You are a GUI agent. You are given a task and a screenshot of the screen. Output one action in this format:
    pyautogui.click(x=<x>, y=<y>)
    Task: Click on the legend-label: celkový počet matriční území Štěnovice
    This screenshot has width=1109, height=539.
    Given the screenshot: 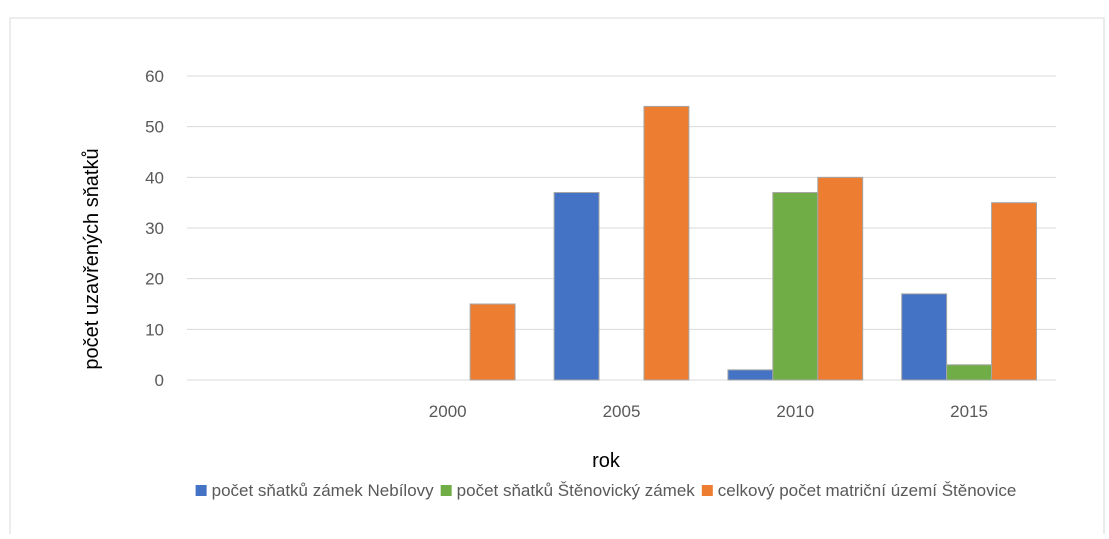 What is the action you would take?
    pyautogui.click(x=867, y=490)
    